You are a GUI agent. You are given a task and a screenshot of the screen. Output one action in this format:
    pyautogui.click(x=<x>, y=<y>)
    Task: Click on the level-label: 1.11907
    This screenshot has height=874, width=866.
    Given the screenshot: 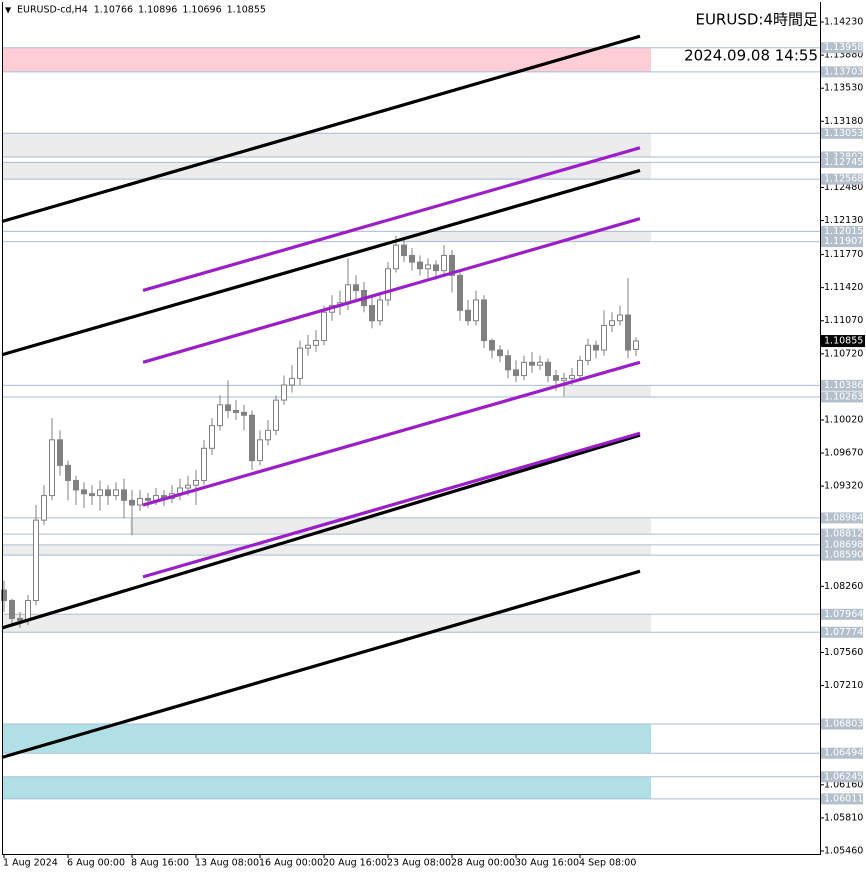 What is the action you would take?
    pyautogui.click(x=843, y=241)
    